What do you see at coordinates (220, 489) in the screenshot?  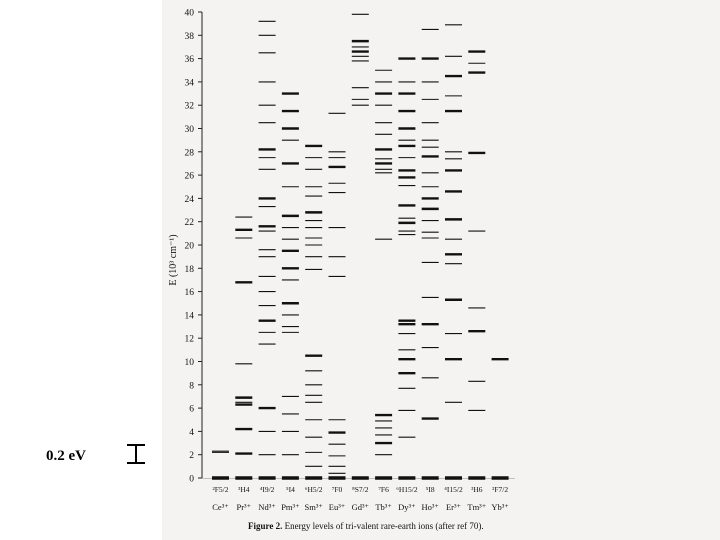 I see `ground-state-label: ²F5/2` at bounding box center [220, 489].